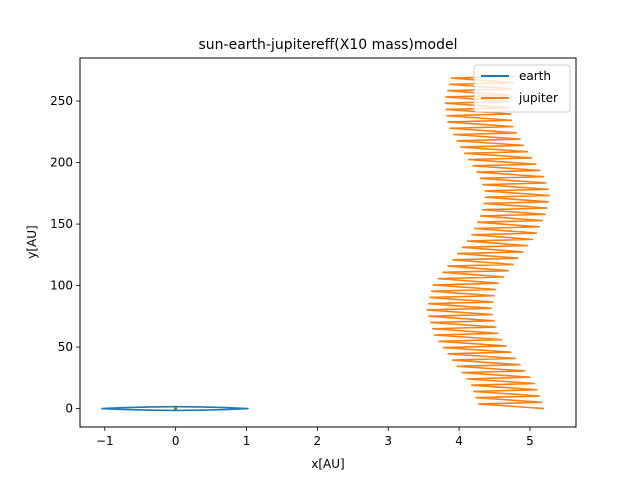  I want to click on y-tick-label: 0, so click(69, 409).